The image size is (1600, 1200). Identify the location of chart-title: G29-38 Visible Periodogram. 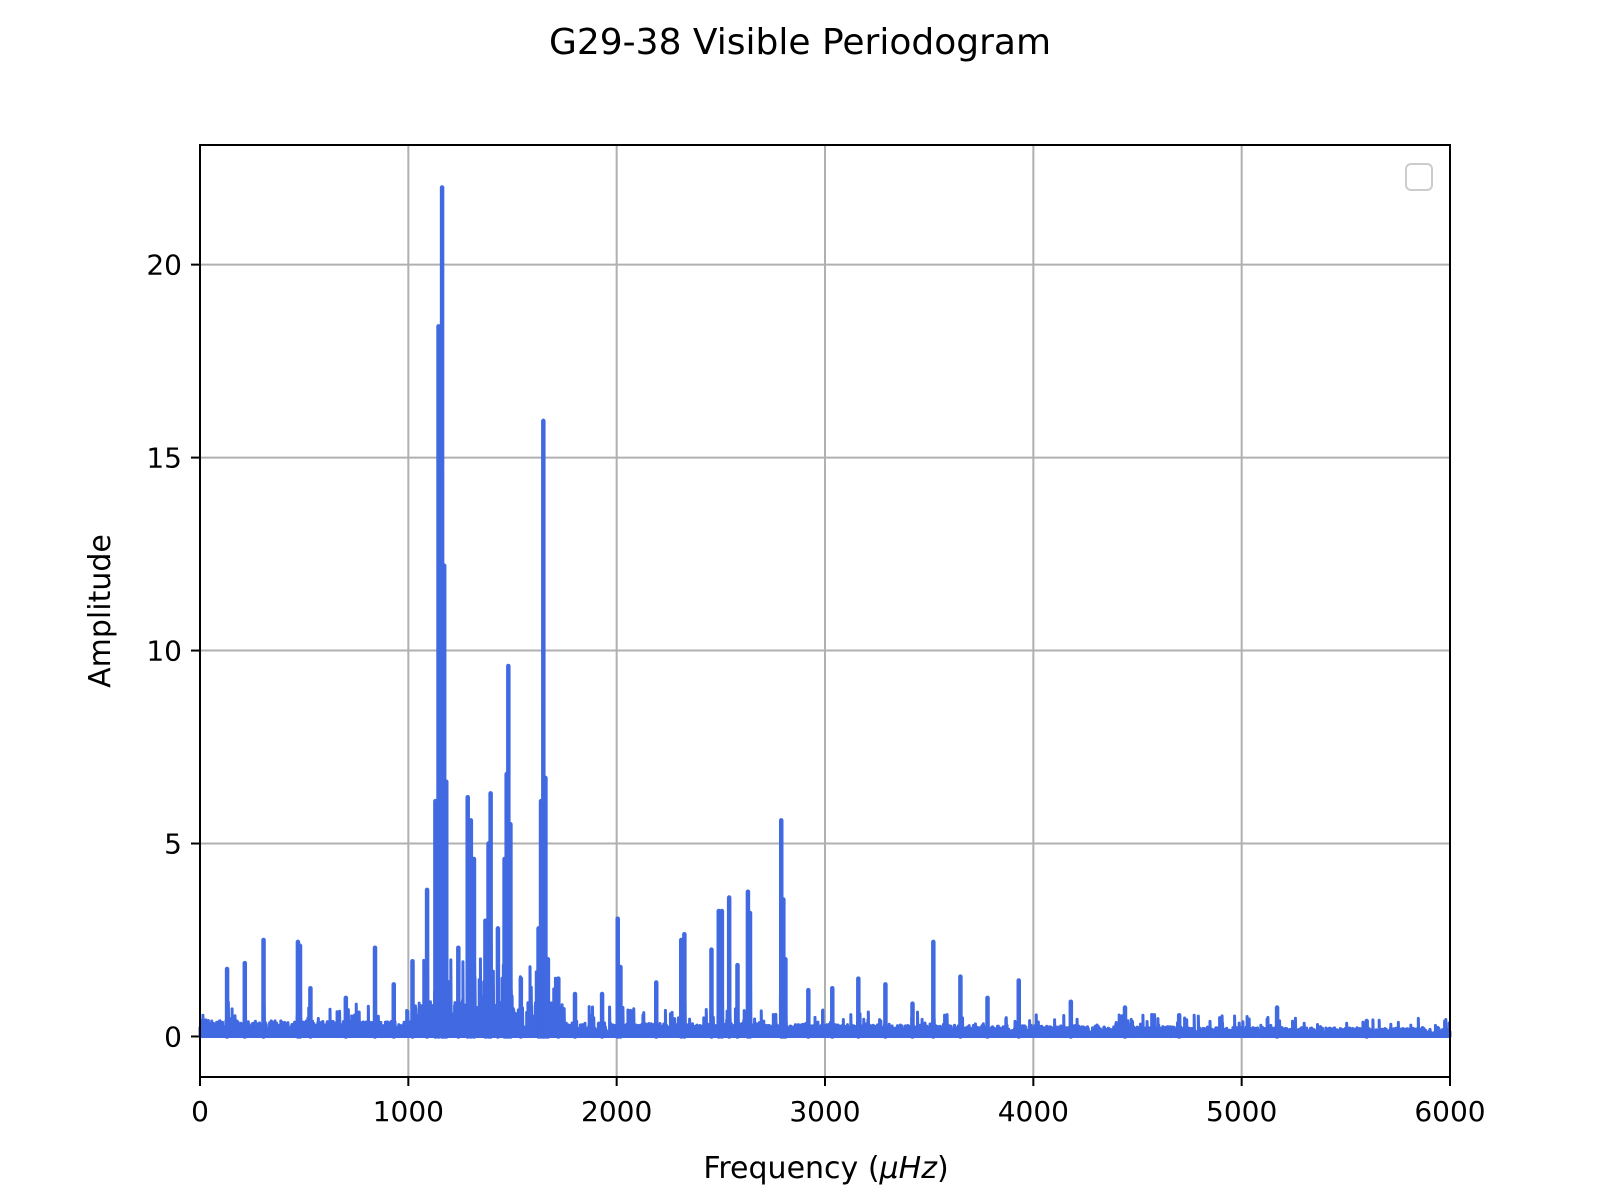
(800, 42).